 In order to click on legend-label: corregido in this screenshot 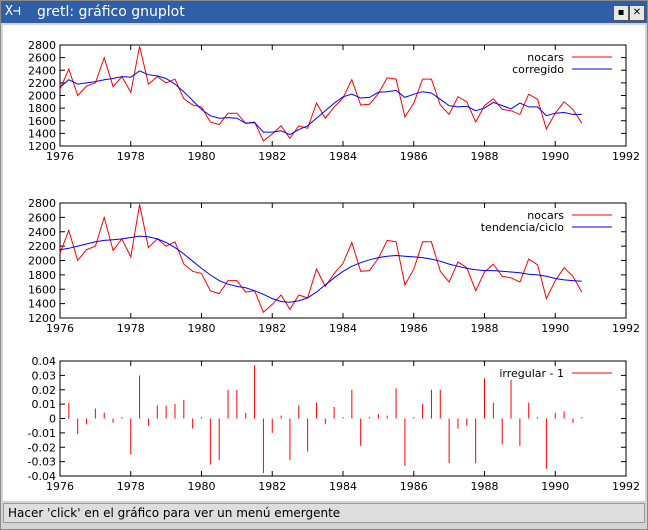, I will do `click(538, 69)`.